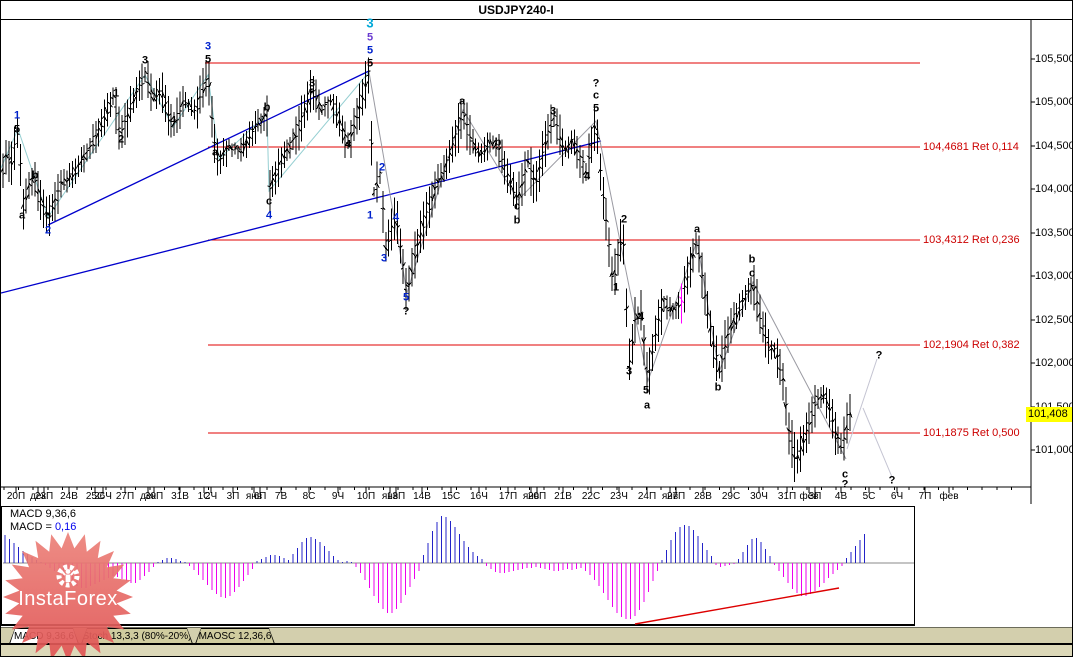 This screenshot has width=1073, height=657. Describe the element at coordinates (971, 147) in the screenshot. I see `fib-level-label: 104,4681 Ret 0,114` at that location.